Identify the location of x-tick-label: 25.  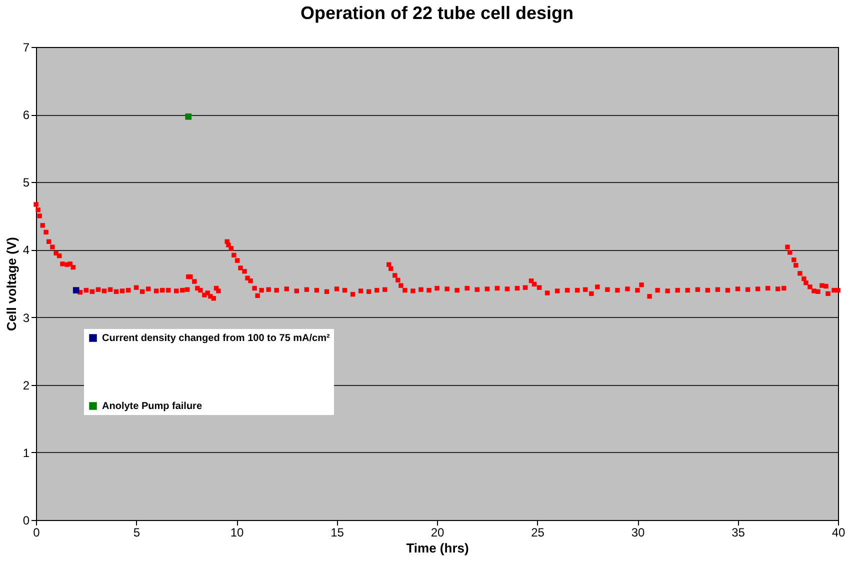
(538, 533).